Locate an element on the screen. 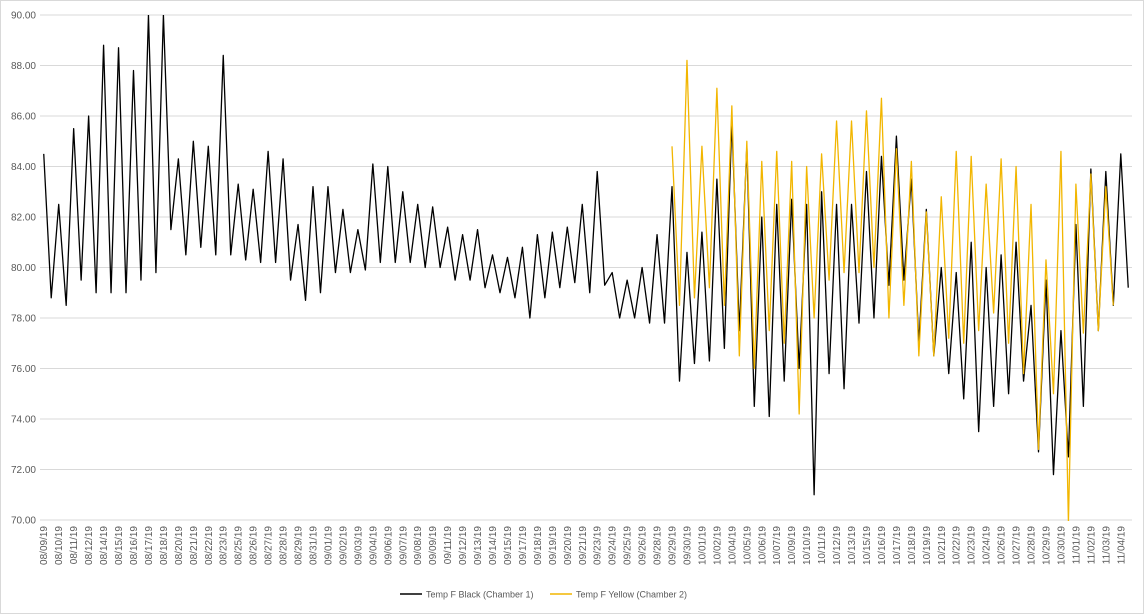 The width and height of the screenshot is (1144, 614). x-tick-label: 10/05/19 is located at coordinates (747, 545).